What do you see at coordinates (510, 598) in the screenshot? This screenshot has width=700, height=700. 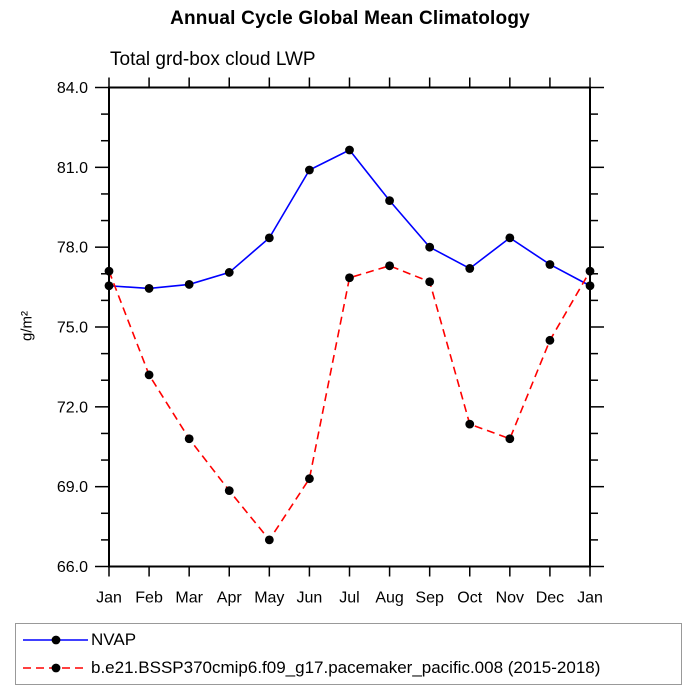 I see `x-tick-label: Nov` at bounding box center [510, 598].